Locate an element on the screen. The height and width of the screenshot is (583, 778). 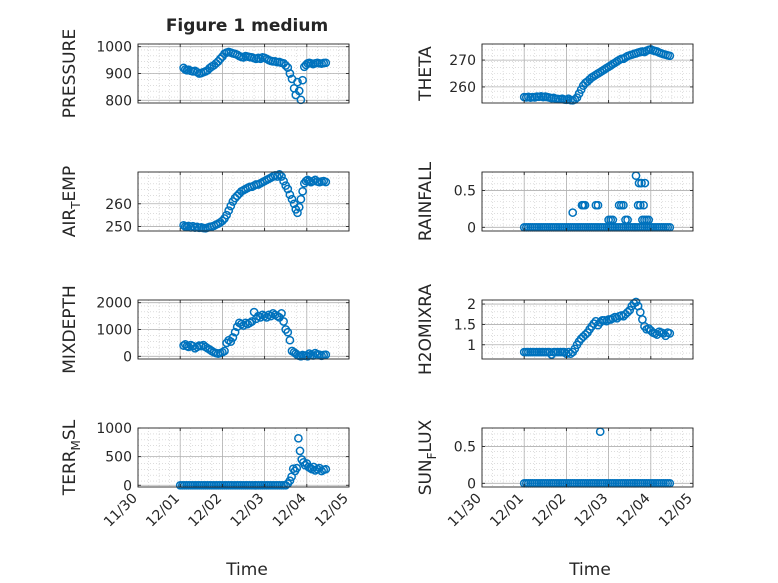
y-axis-label-part: AIR is located at coordinates (70, 223).